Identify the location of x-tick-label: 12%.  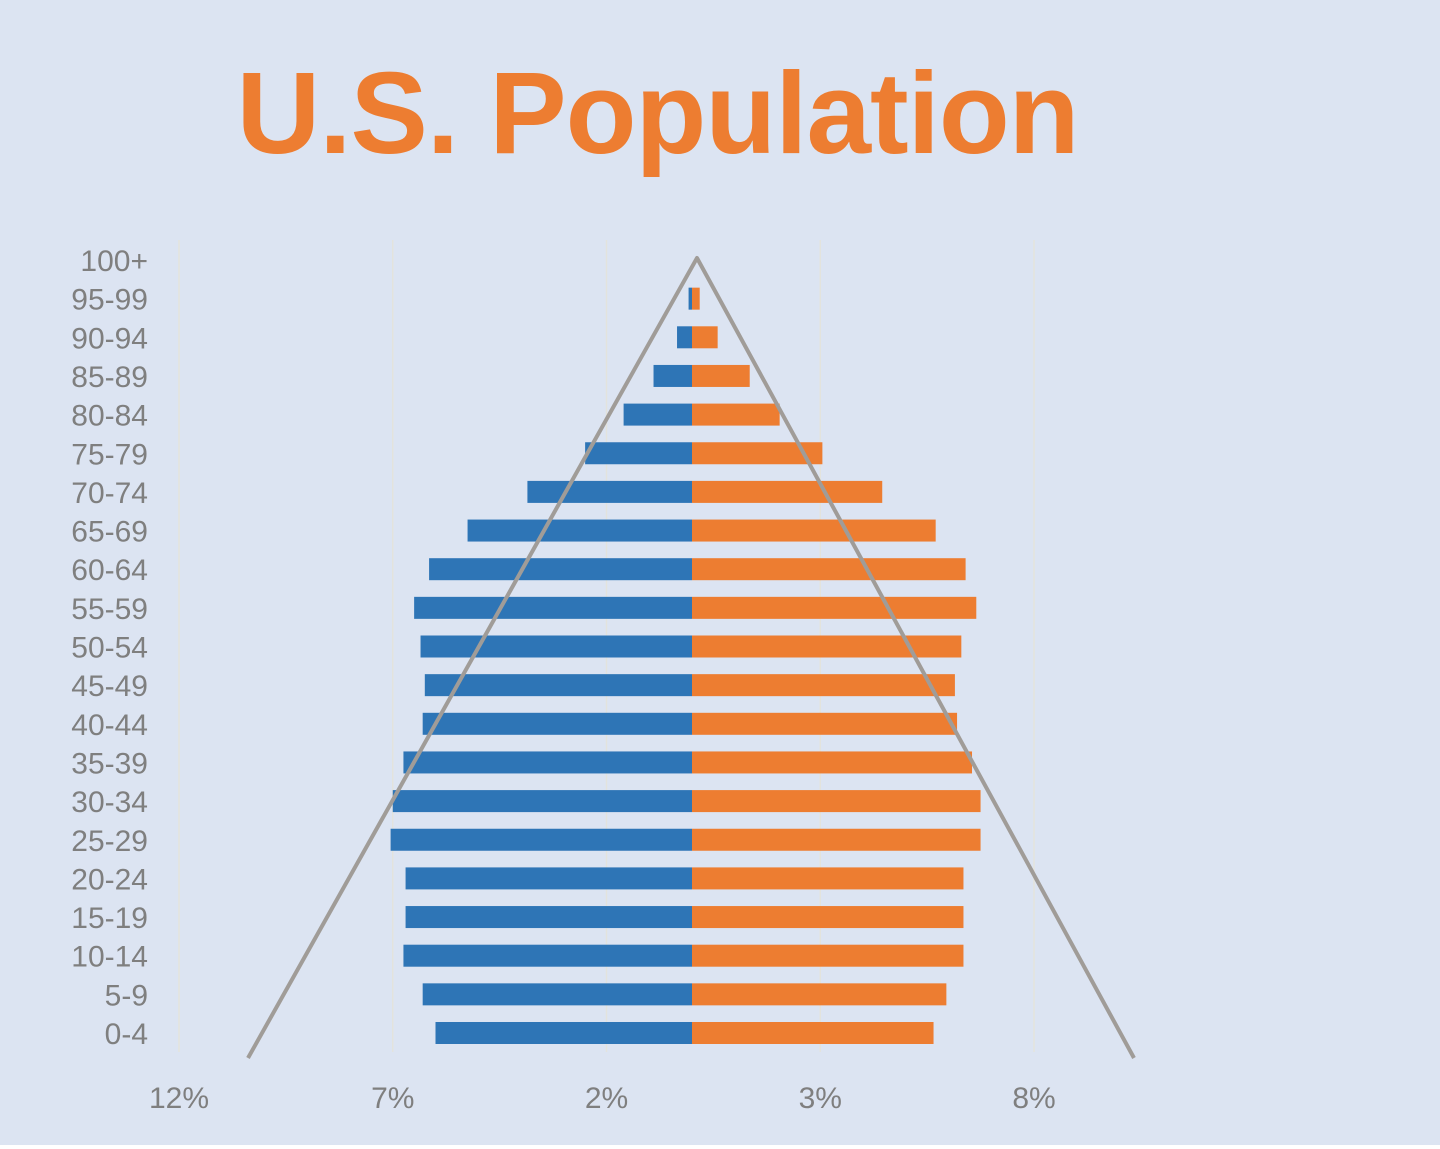
(179, 1098).